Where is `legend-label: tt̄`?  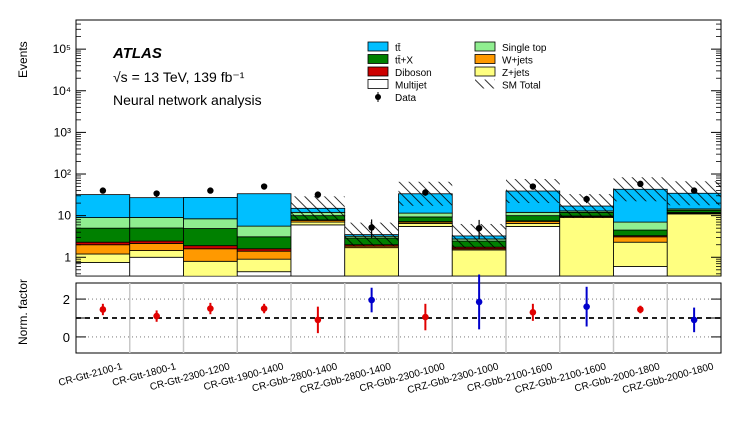
legend-label: tt̄ is located at coordinates (398, 48).